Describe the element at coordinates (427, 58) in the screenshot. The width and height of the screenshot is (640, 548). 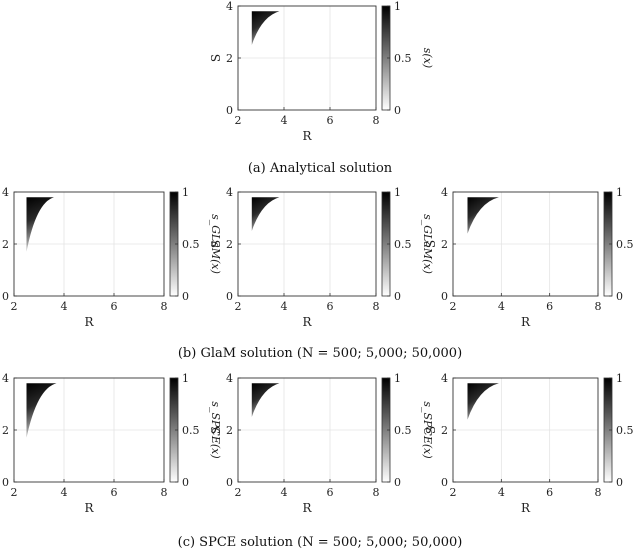
I see `colorbar-label: s(x)` at that location.